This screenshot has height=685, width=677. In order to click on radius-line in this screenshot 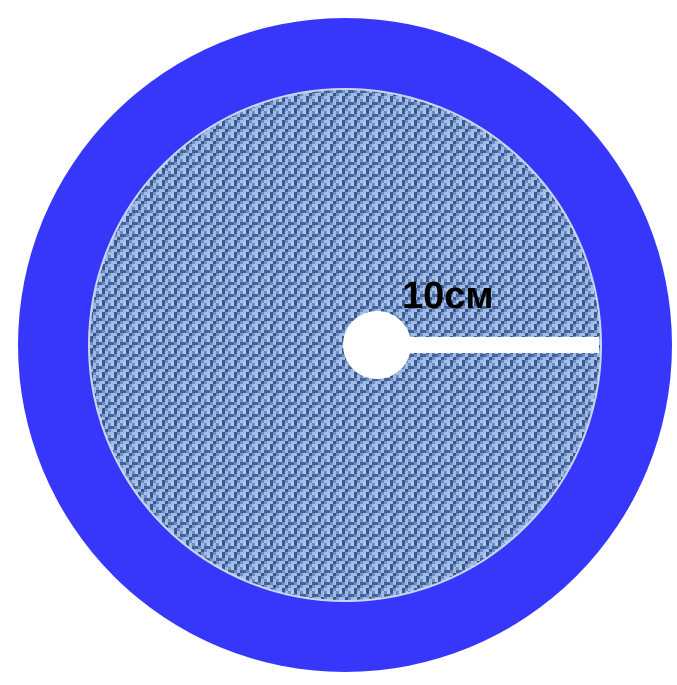, I will do `click(488, 345)`.